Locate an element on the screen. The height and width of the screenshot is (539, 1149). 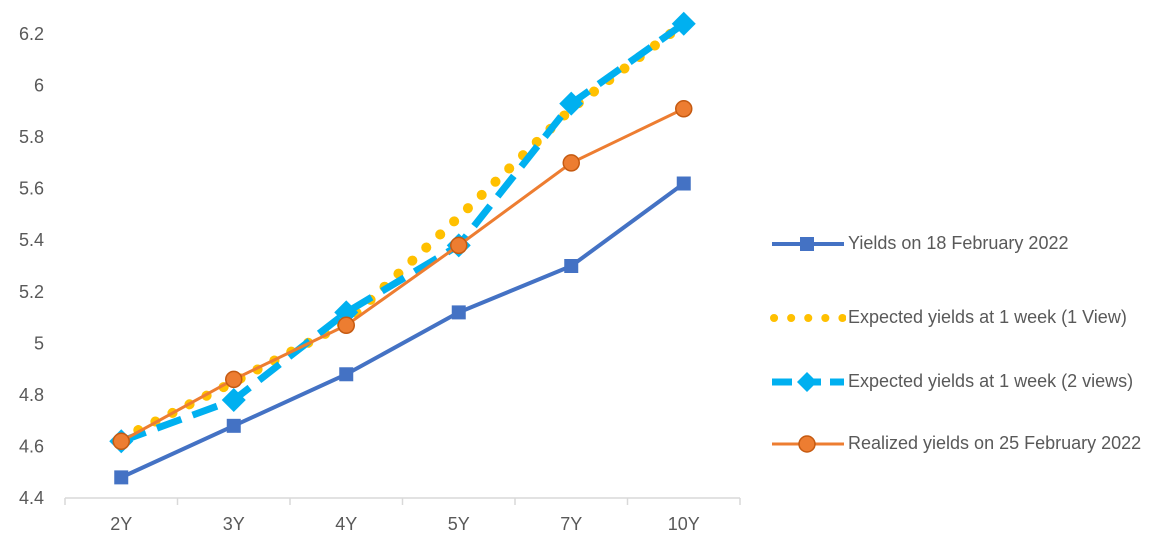
y-axis: 4.4 4.6 4.8 5 5.2 5.4 5.6 5.8 6 6.2 is located at coordinates (31, 266).